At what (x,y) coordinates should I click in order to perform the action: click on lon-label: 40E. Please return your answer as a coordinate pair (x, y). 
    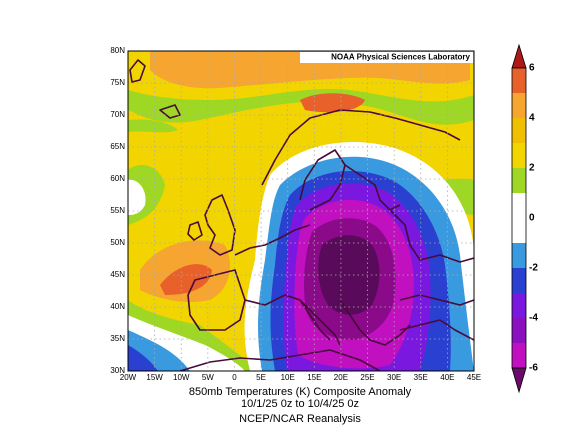
    Looking at the image, I should click on (447, 377).